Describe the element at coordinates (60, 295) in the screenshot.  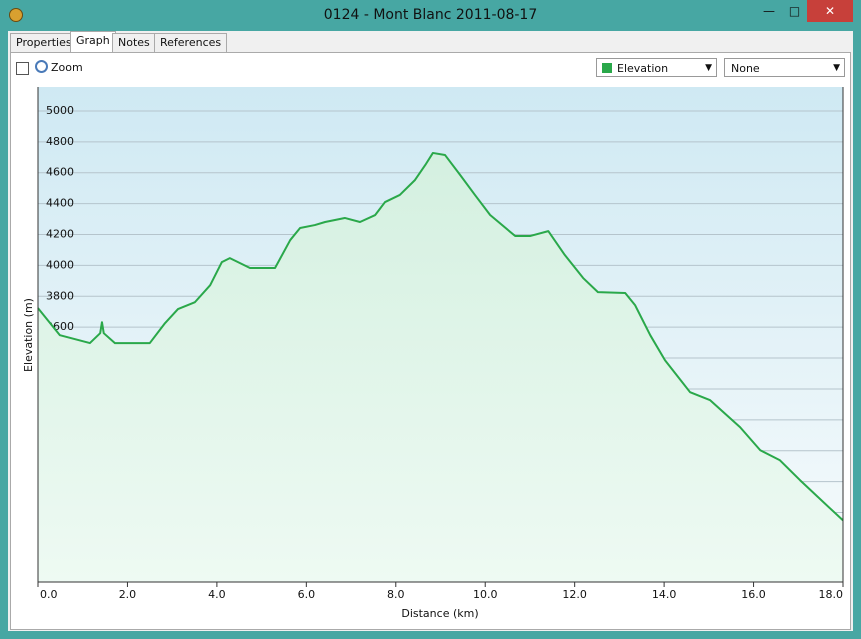
I see `y-tick-label: 3800` at that location.